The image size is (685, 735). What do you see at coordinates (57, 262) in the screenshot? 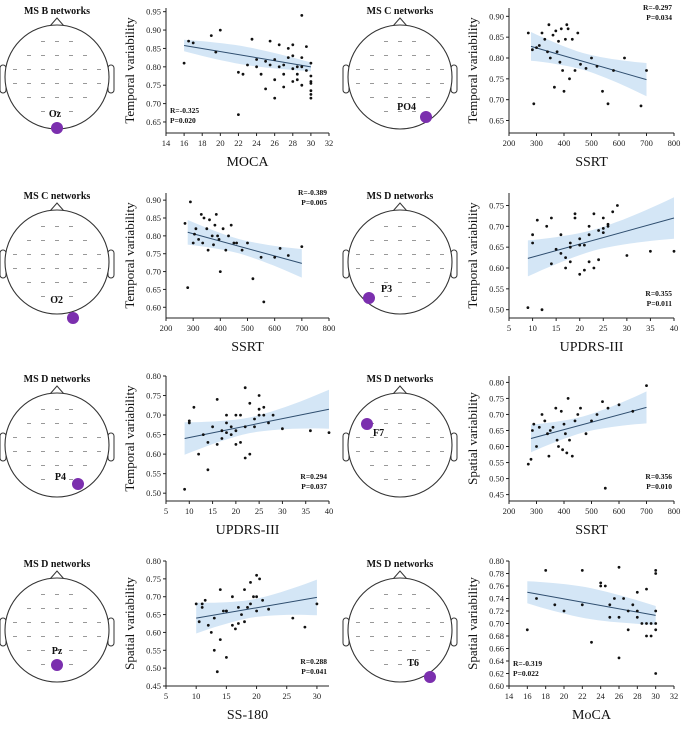
I see `head-outline` at bounding box center [57, 262].